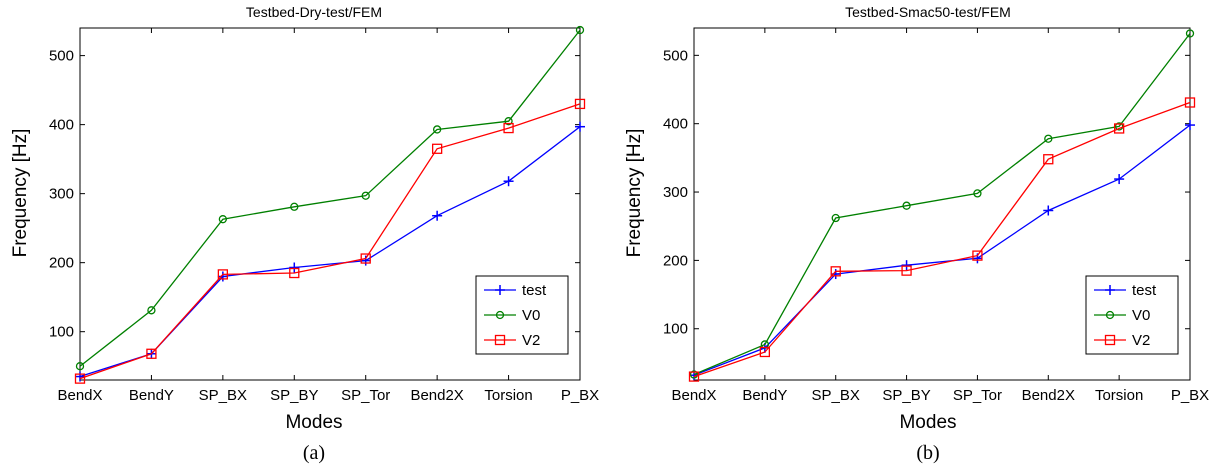 The image size is (1228, 470). What do you see at coordinates (314, 453) in the screenshot?
I see `figure-caption: (a)` at bounding box center [314, 453].